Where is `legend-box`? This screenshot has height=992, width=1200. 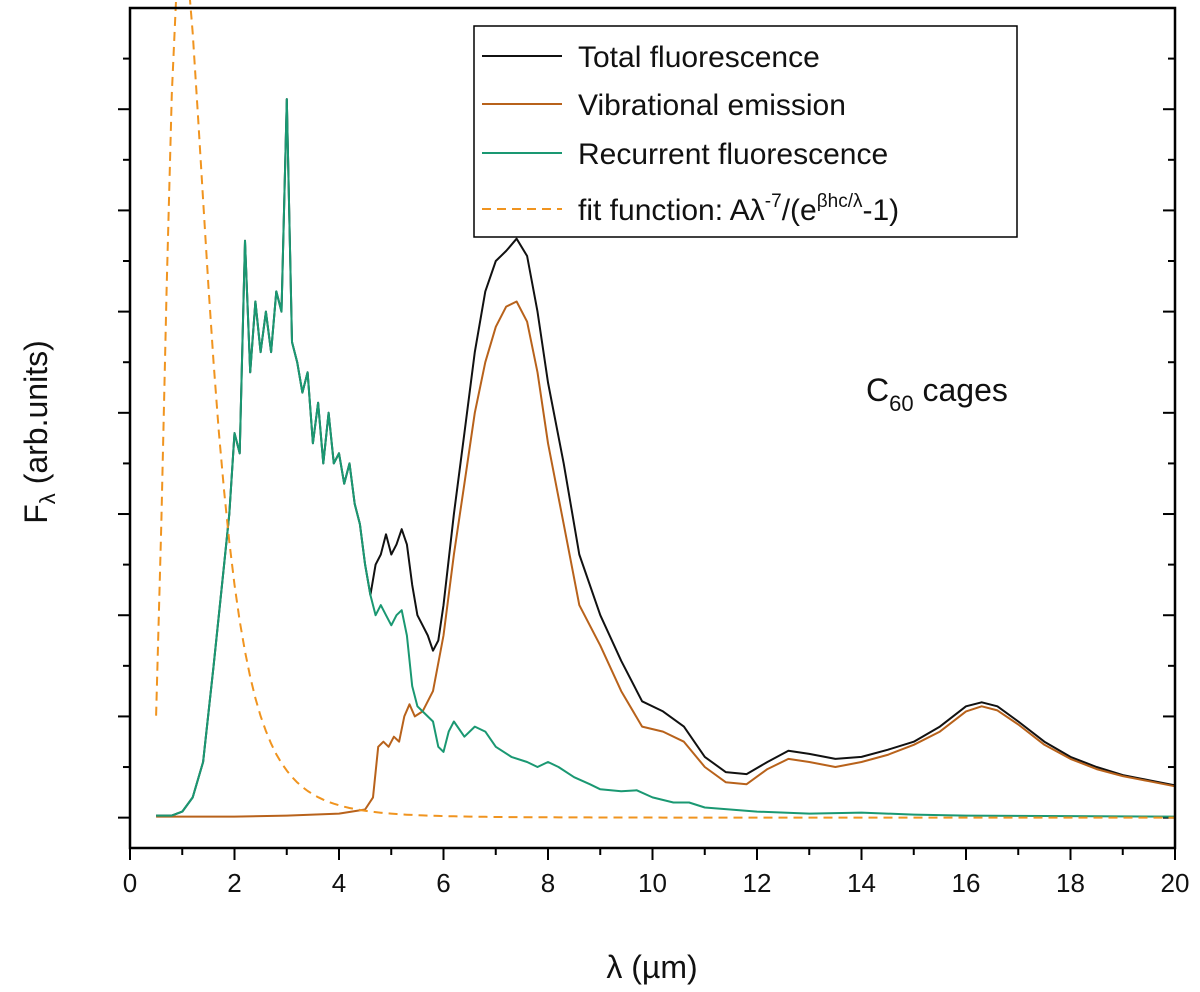 legend-box is located at coordinates (745, 131).